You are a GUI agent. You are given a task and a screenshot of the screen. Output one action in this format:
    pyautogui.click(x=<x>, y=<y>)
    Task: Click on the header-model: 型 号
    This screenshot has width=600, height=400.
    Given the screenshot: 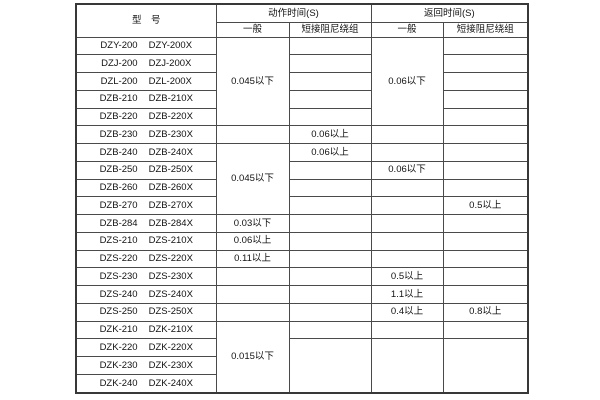 What is the action you would take?
    pyautogui.click(x=146, y=20)
    